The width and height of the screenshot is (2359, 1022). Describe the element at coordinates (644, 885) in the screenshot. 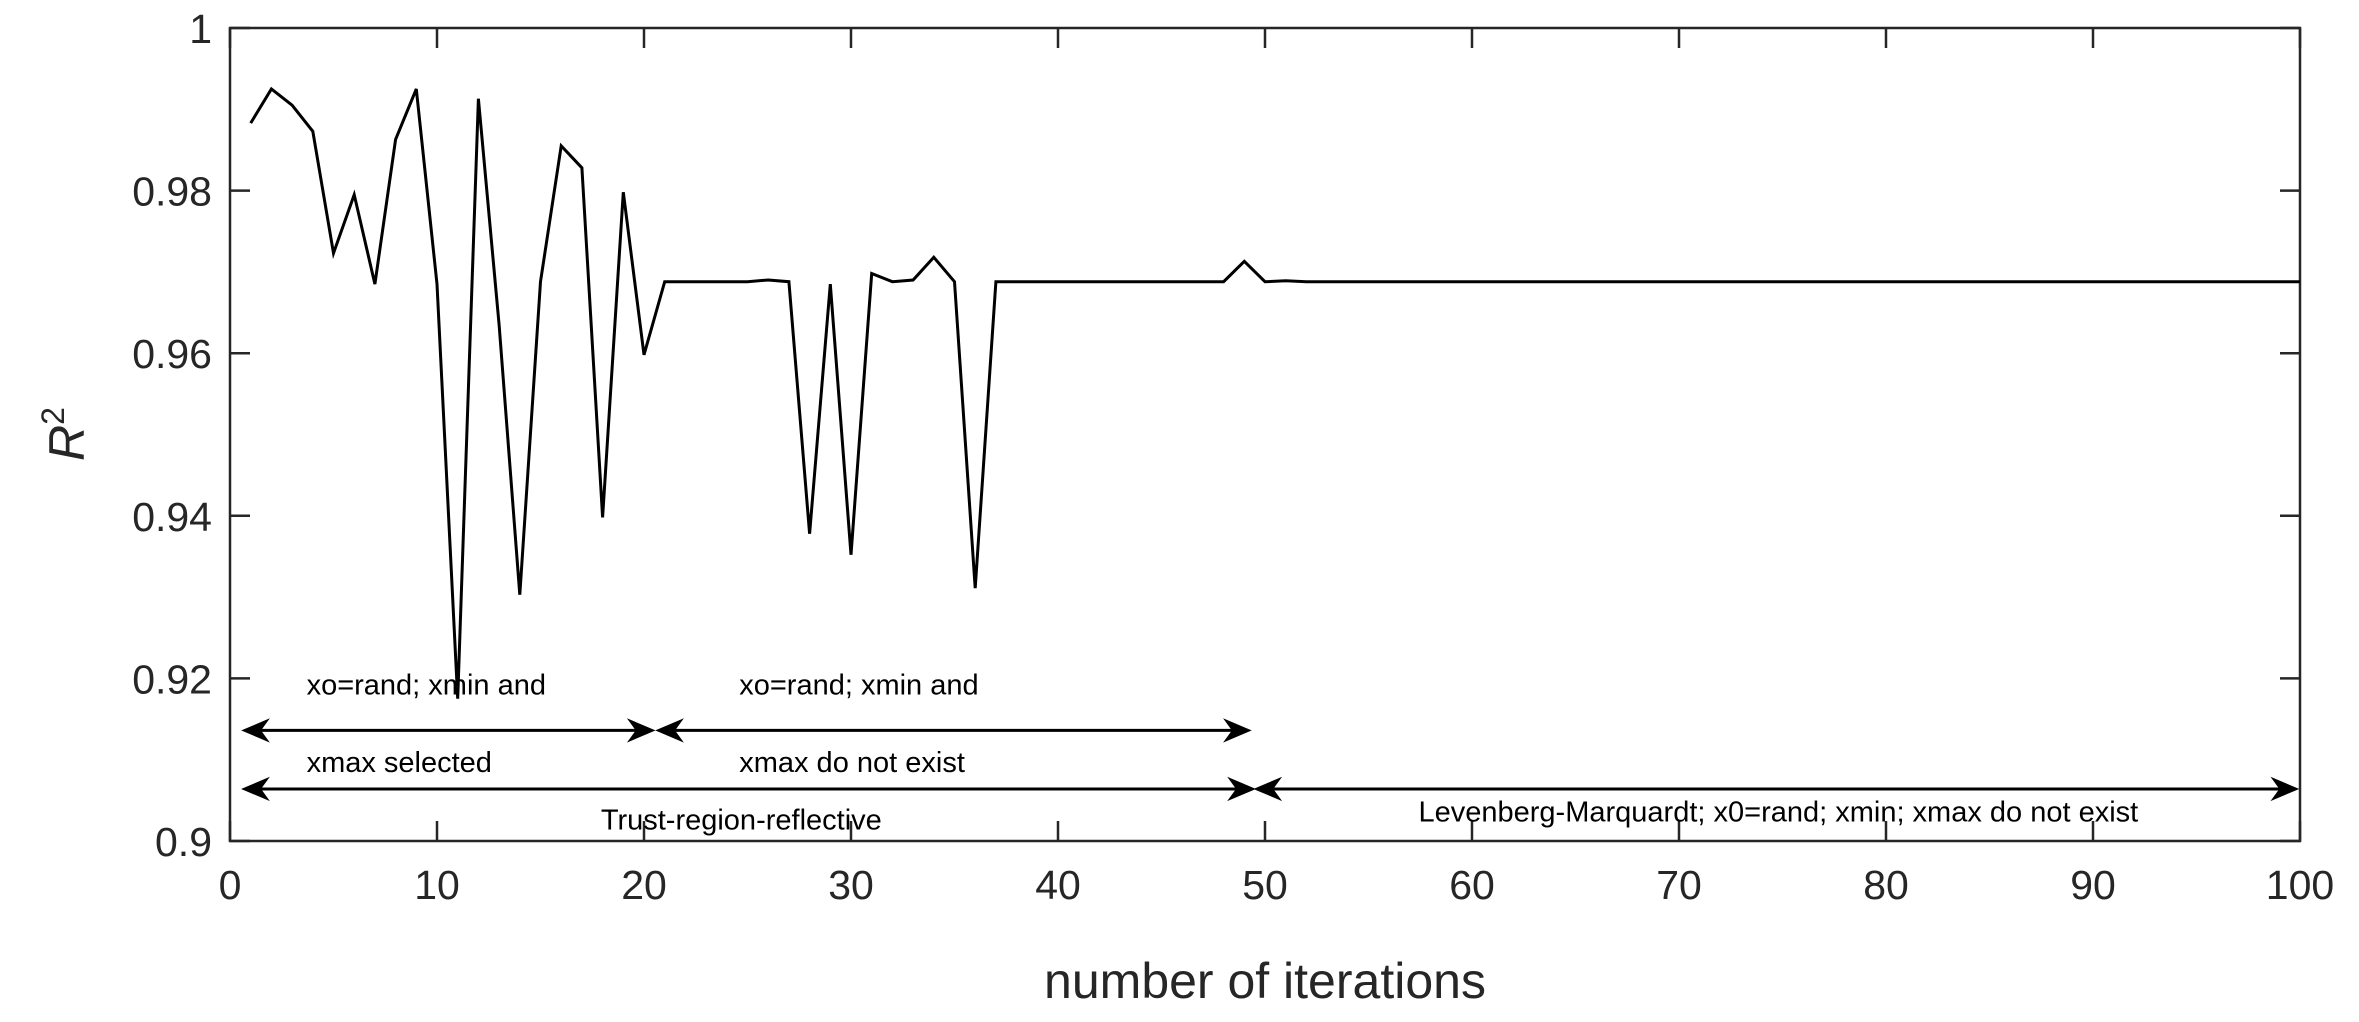

I see `x-tick-label: 20` at that location.